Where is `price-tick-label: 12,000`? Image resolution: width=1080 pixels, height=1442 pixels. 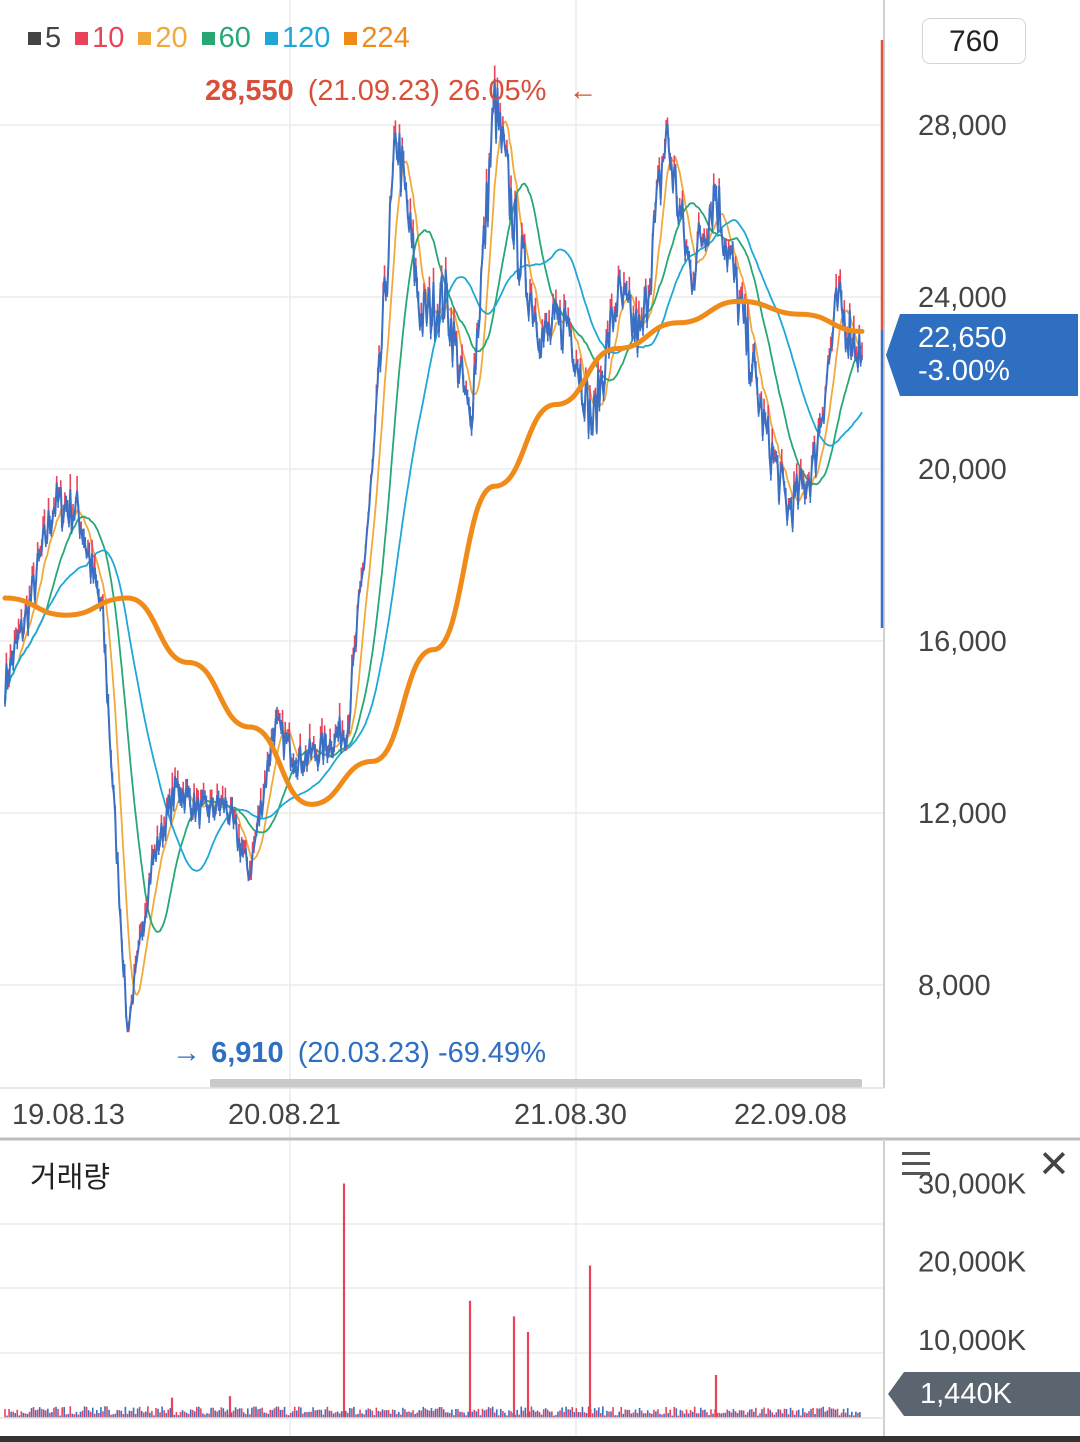
price-tick-label: 12,000 is located at coordinates (962, 814).